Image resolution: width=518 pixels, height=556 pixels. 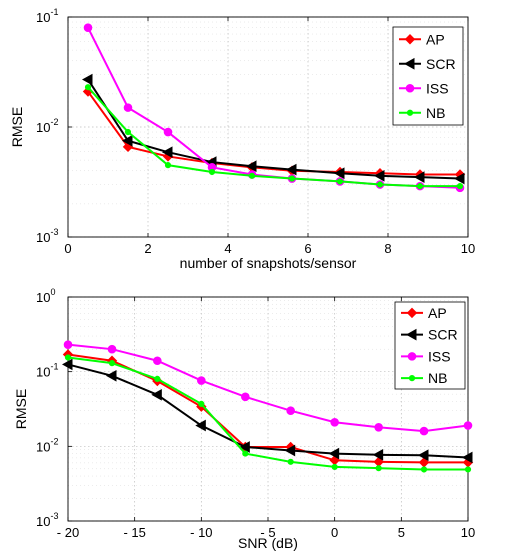 I want to click on x-tick-label: 8, so click(x=387, y=248).